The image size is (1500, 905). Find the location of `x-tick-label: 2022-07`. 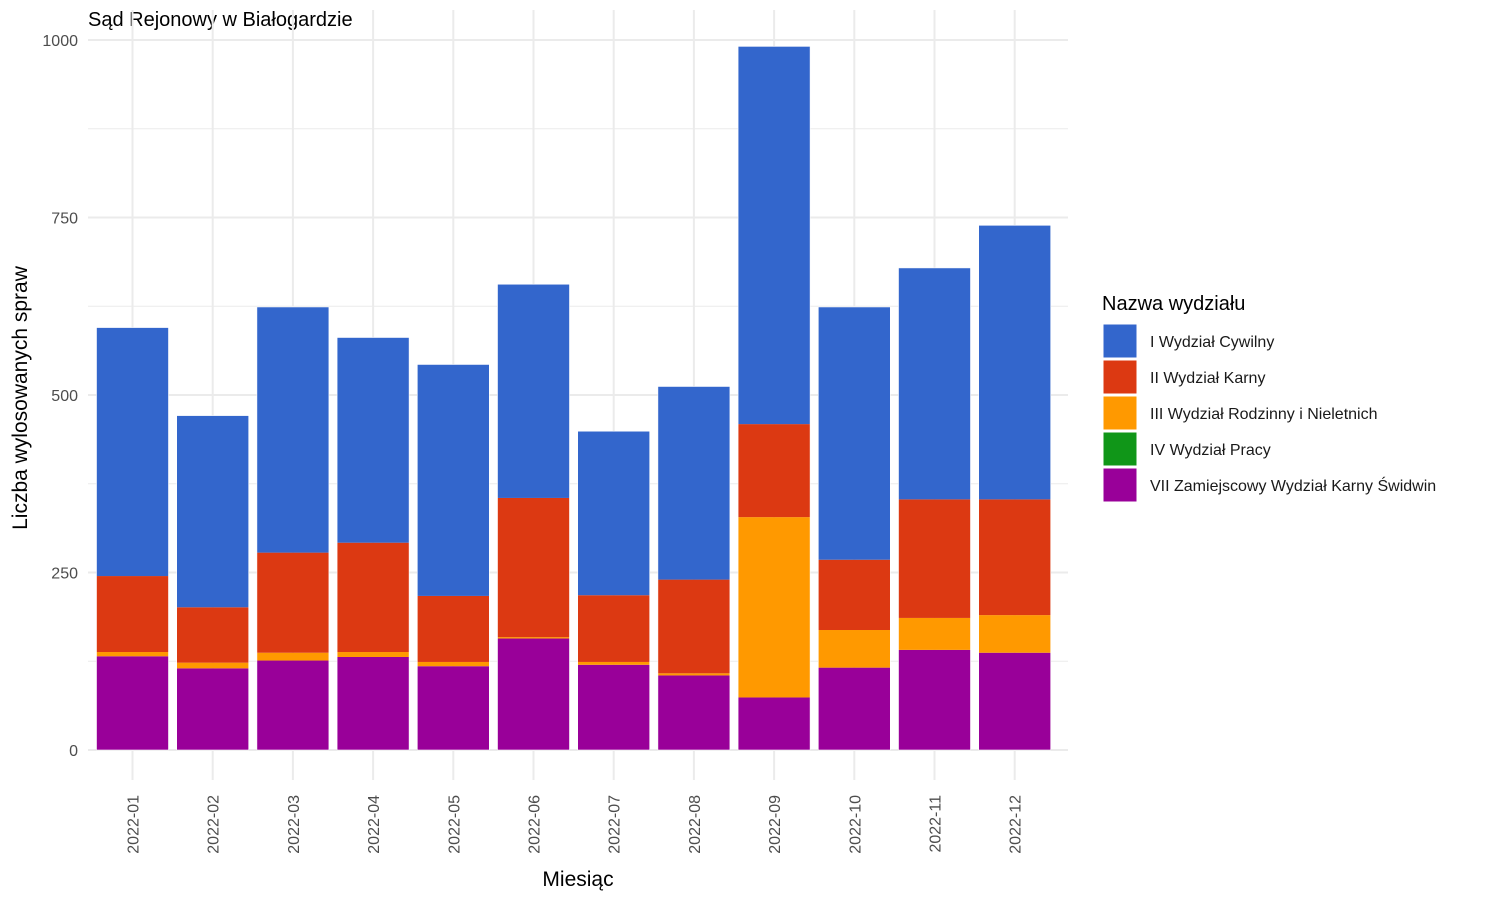

x-tick-label: 2022-07 is located at coordinates (615, 824).